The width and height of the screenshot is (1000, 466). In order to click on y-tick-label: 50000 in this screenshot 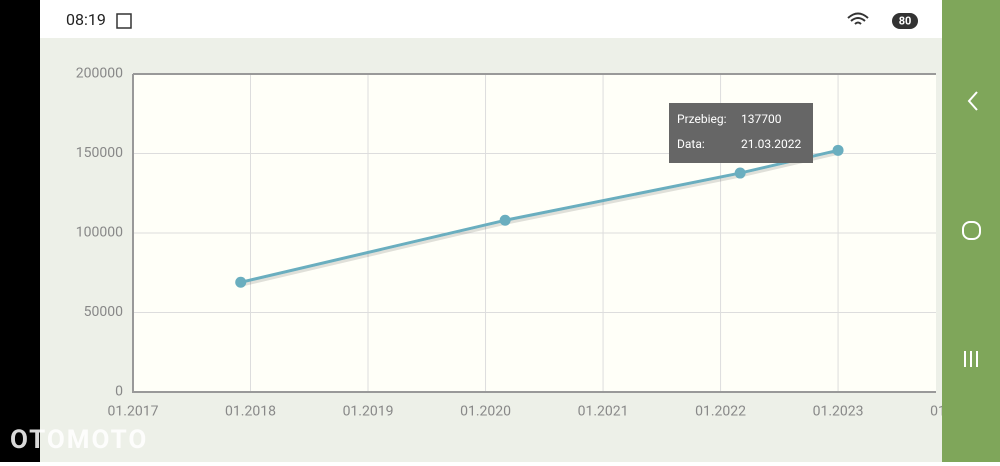, I will do `click(103, 312)`.